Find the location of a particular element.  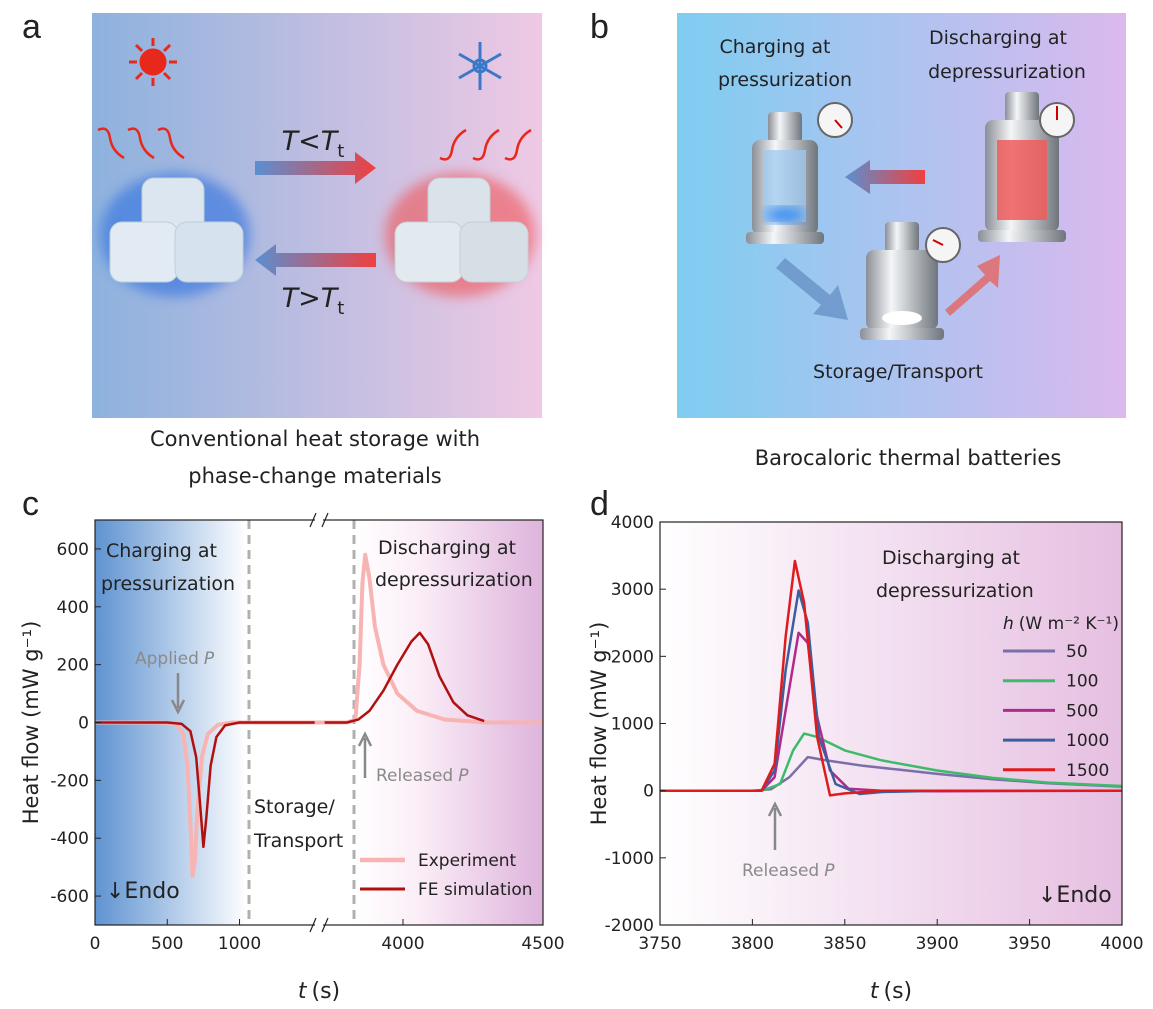

annotation: Transport is located at coordinates (298, 841).